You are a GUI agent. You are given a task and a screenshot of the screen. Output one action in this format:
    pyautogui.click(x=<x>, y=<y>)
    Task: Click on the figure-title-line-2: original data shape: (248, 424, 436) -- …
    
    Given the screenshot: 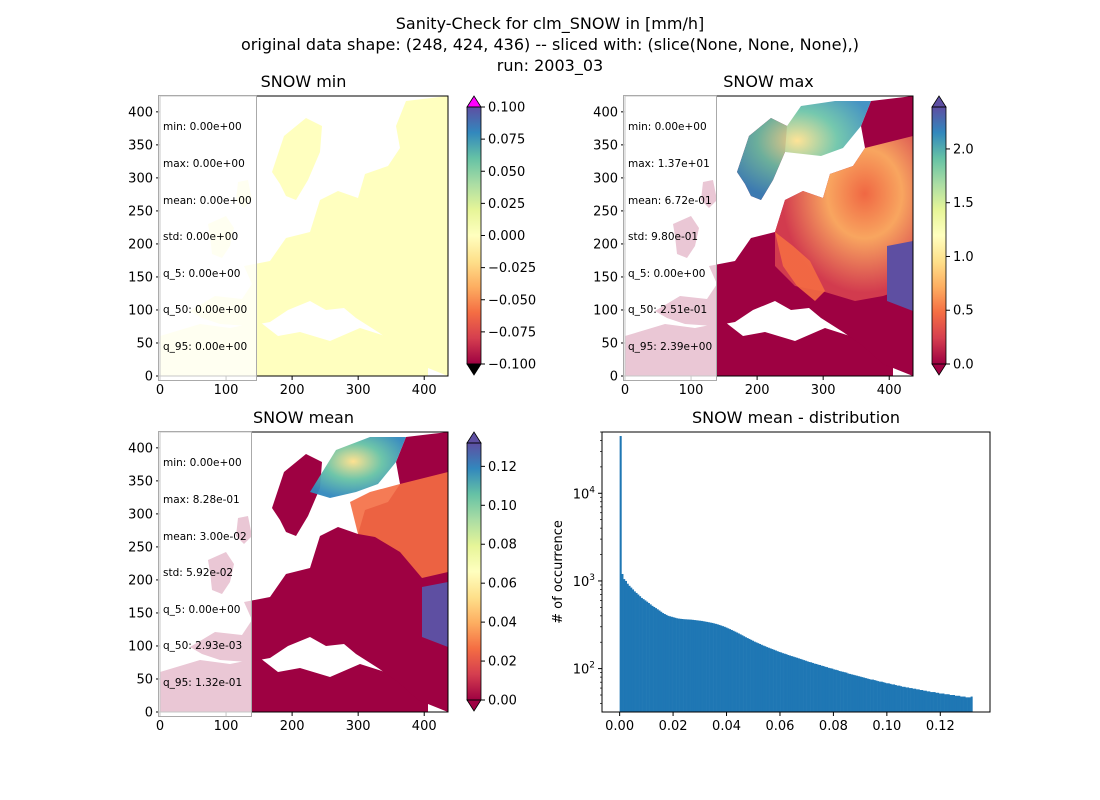 What is the action you would take?
    pyautogui.click(x=550, y=44)
    